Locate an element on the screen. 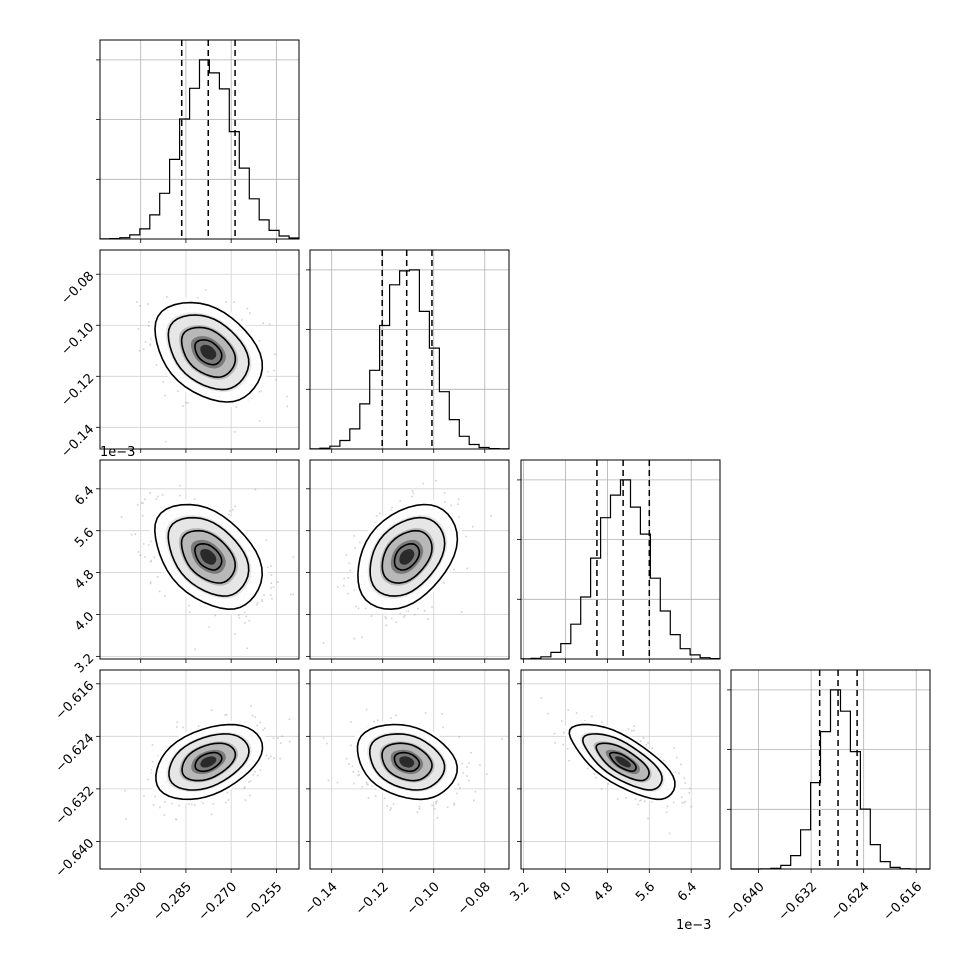 Image resolution: width=970 pixels, height=970 pixels. x-tick-label: −0.285 is located at coordinates (172, 901).